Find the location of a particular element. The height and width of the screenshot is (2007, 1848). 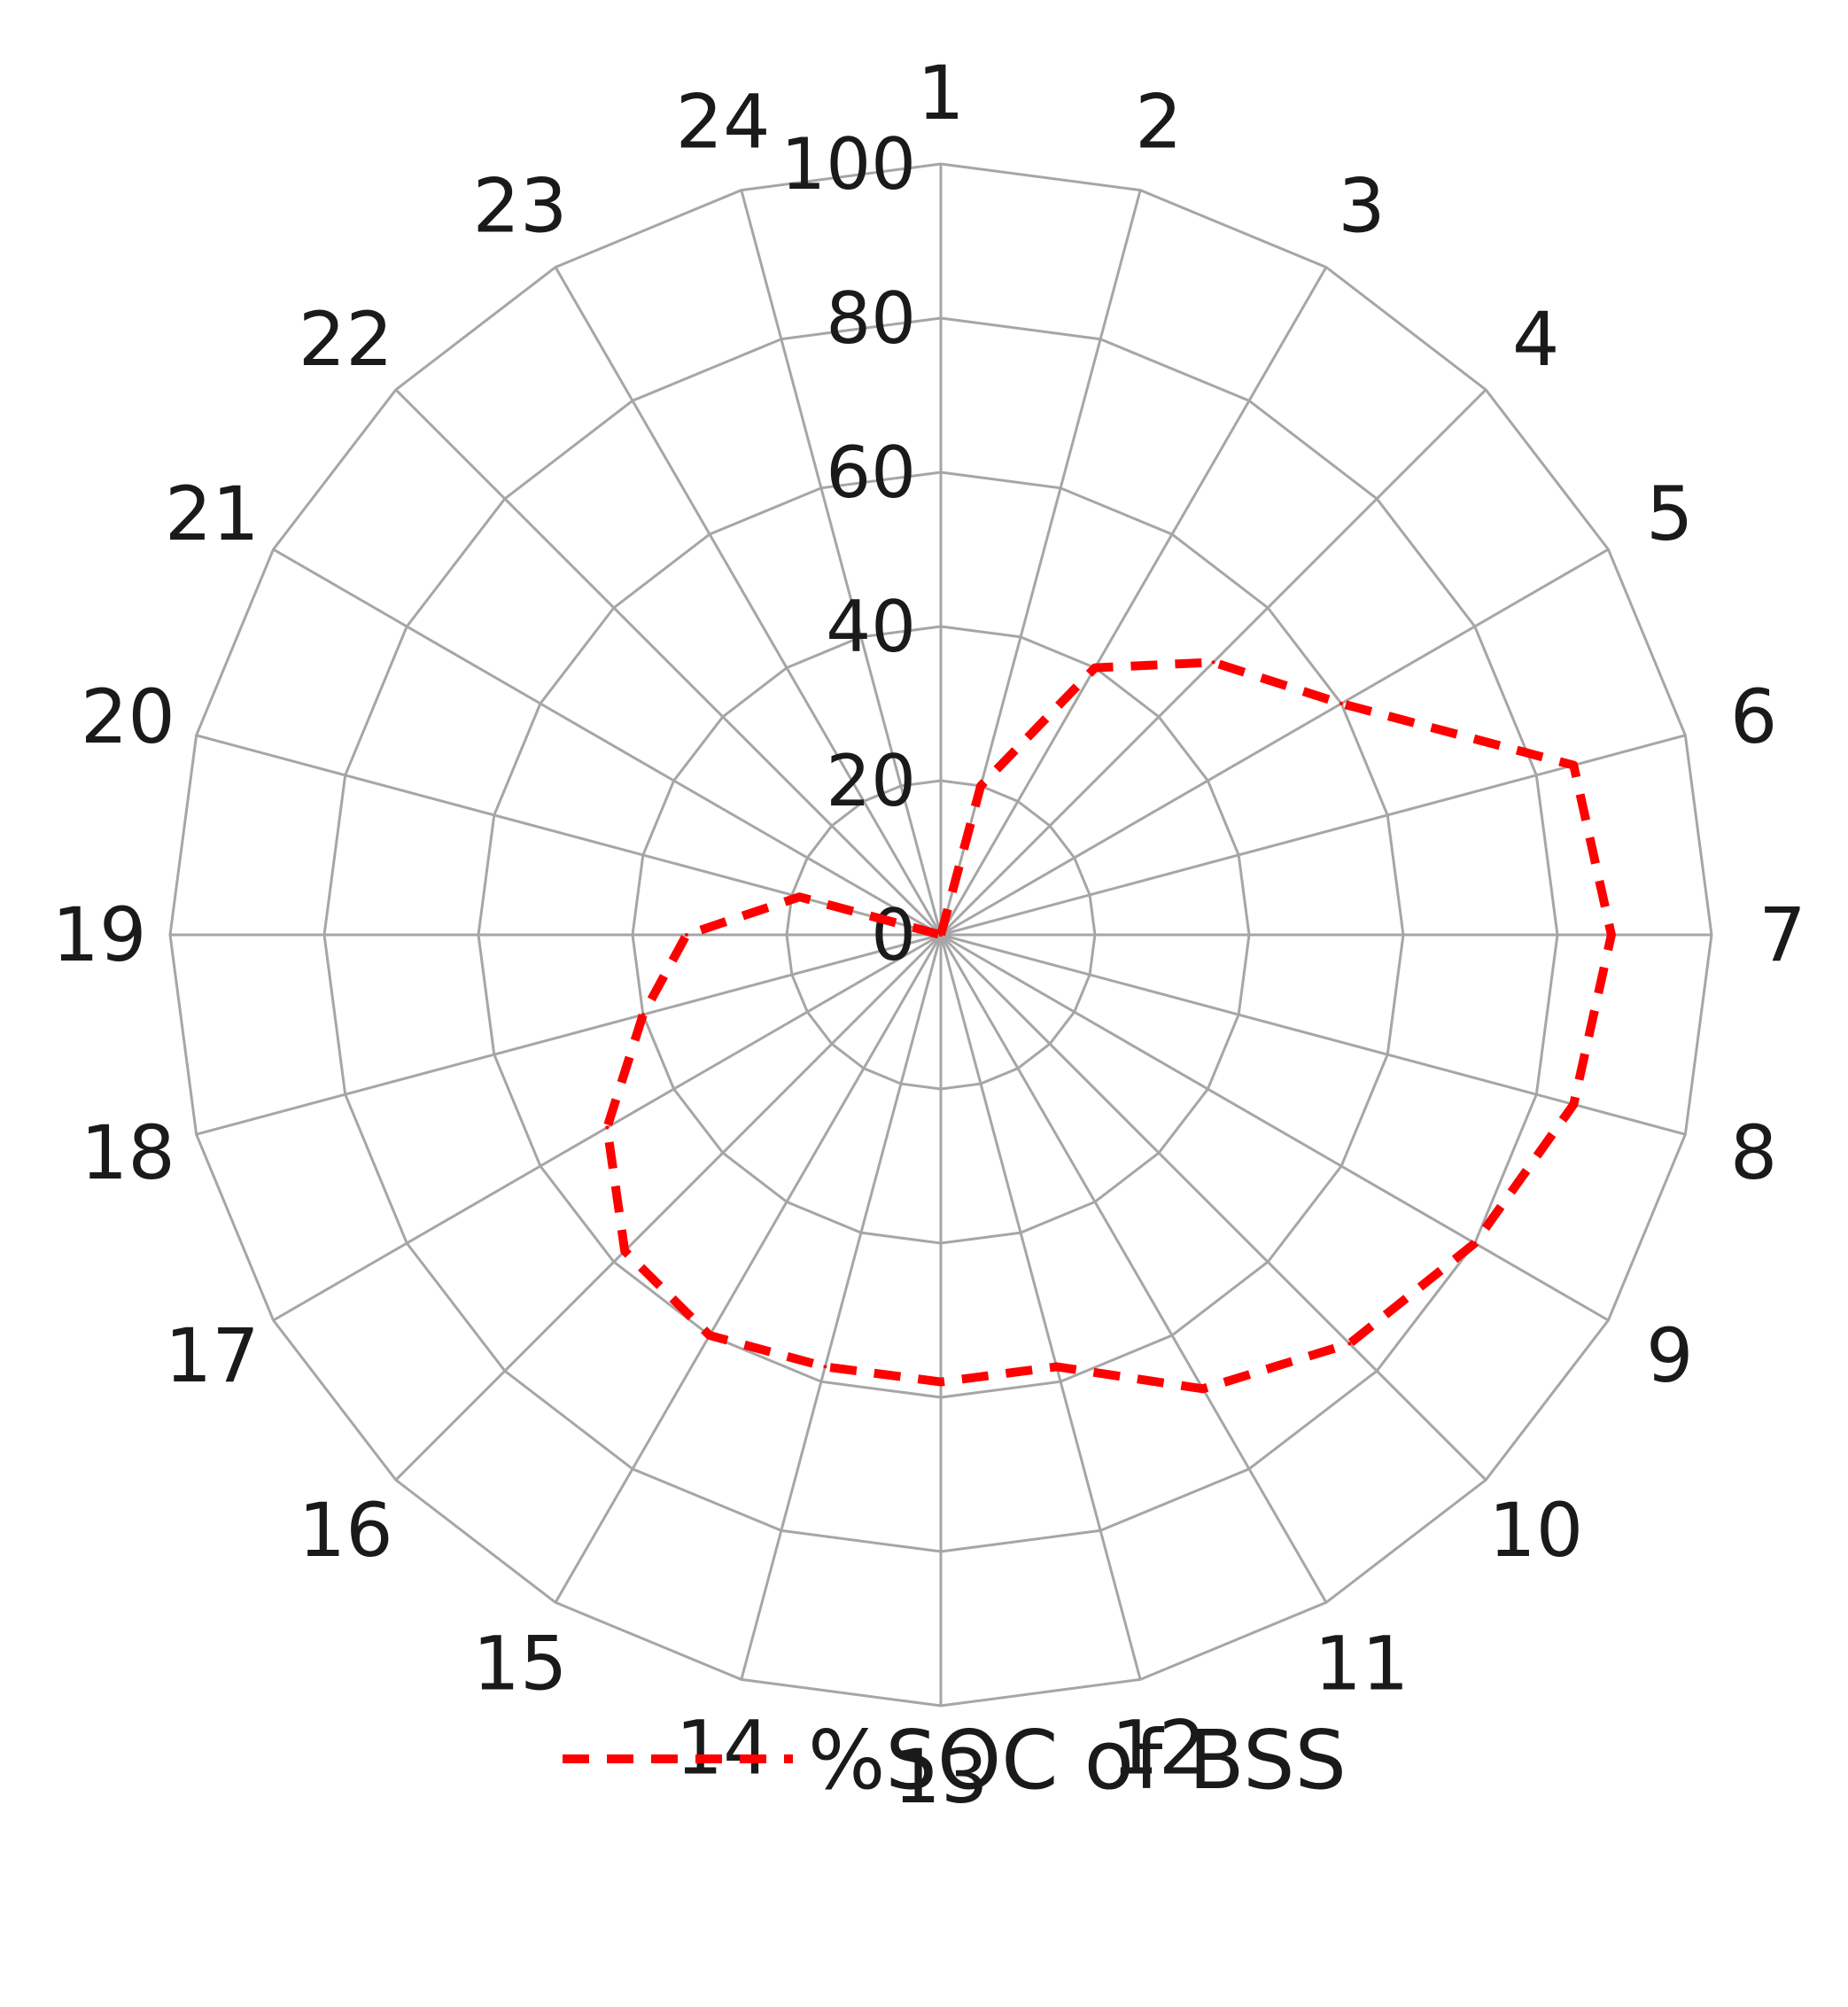

category-label-7: 7 is located at coordinates (1782, 934).